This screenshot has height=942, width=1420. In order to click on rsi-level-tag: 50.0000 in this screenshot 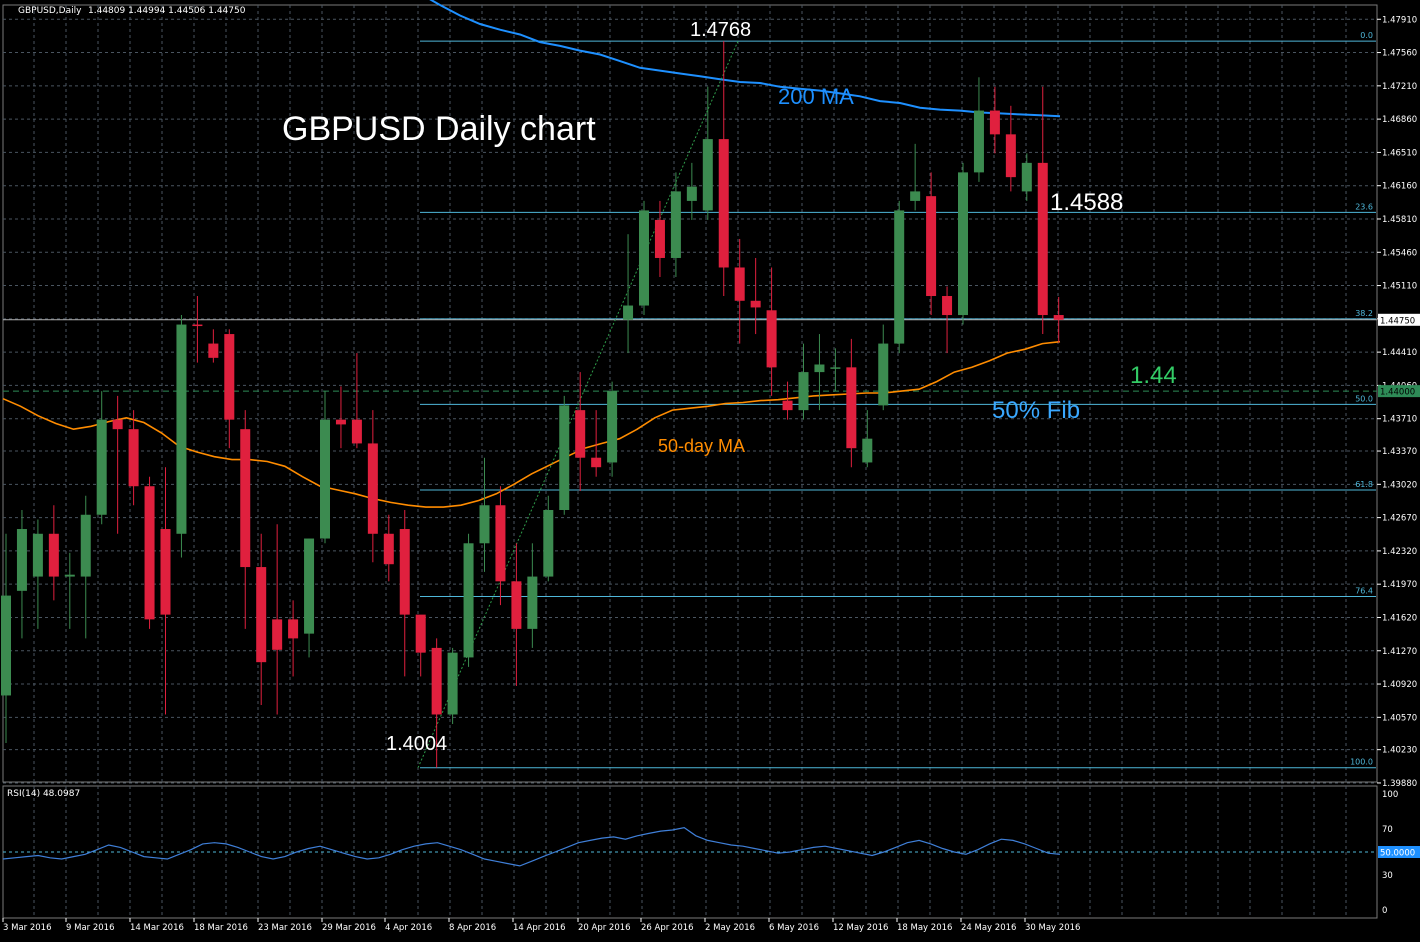, I will do `click(1397, 854)`.